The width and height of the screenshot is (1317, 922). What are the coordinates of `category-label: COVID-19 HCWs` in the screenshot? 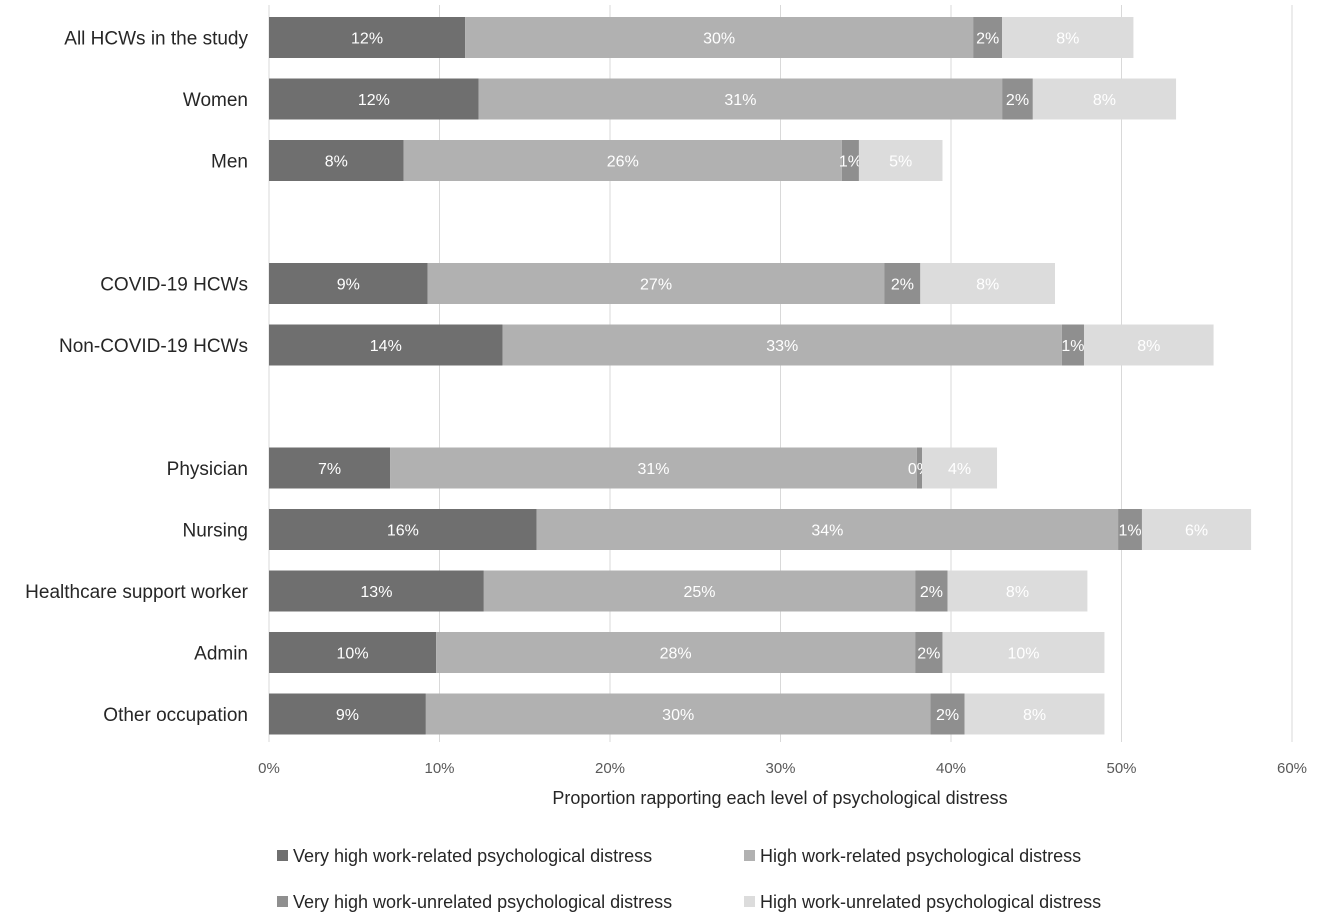 It's located at (174, 285).